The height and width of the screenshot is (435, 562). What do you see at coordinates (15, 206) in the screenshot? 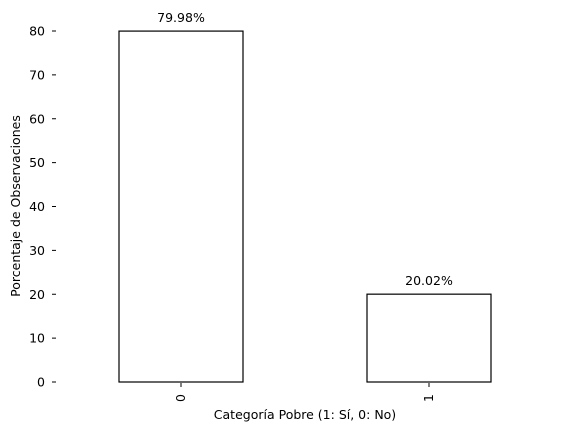
I see `y-axis-title: Porcentaje de Observaciones` at bounding box center [15, 206].